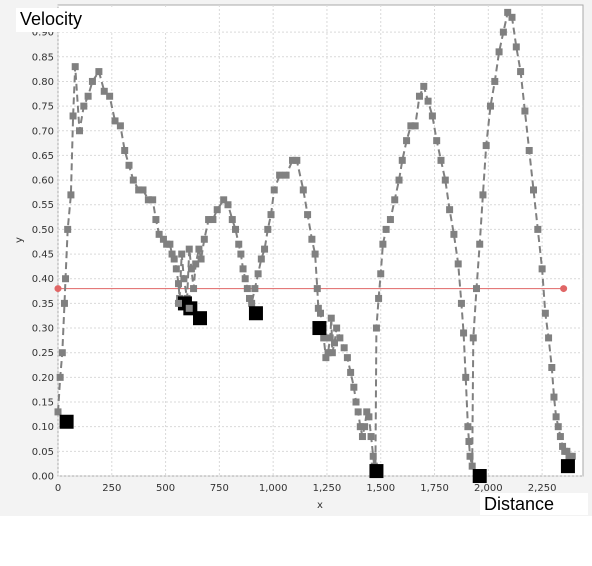 The width and height of the screenshot is (592, 566). What do you see at coordinates (43, 378) in the screenshot?
I see `y-tick-label: 0.20` at bounding box center [43, 378].